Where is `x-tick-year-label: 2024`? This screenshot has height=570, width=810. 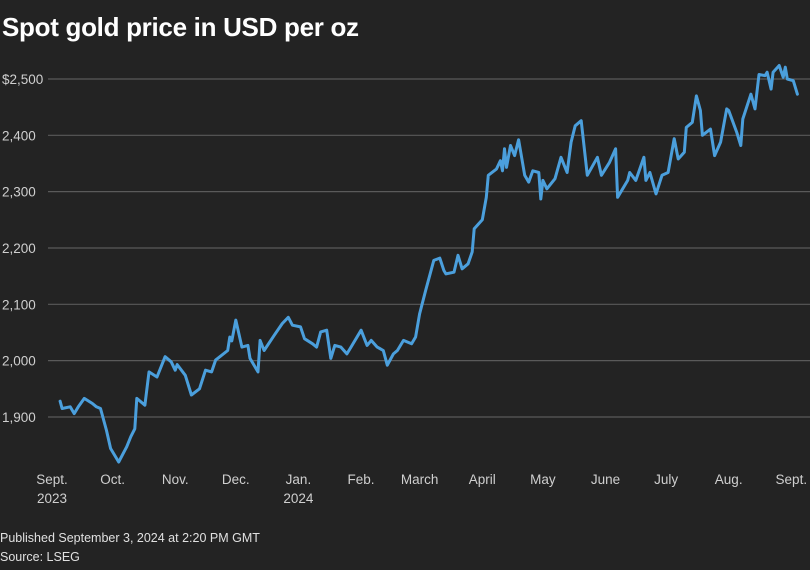
x-tick-year-label: 2024 is located at coordinates (298, 498).